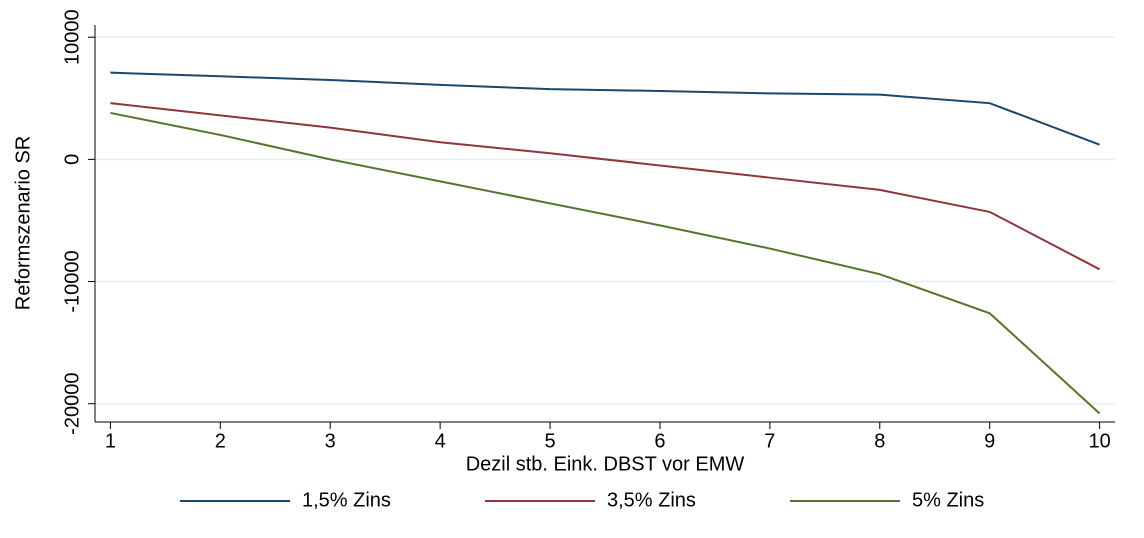 The width and height of the screenshot is (1144, 538). Describe the element at coordinates (651, 500) in the screenshot. I see `legend-label: 3,5% Zins` at that location.